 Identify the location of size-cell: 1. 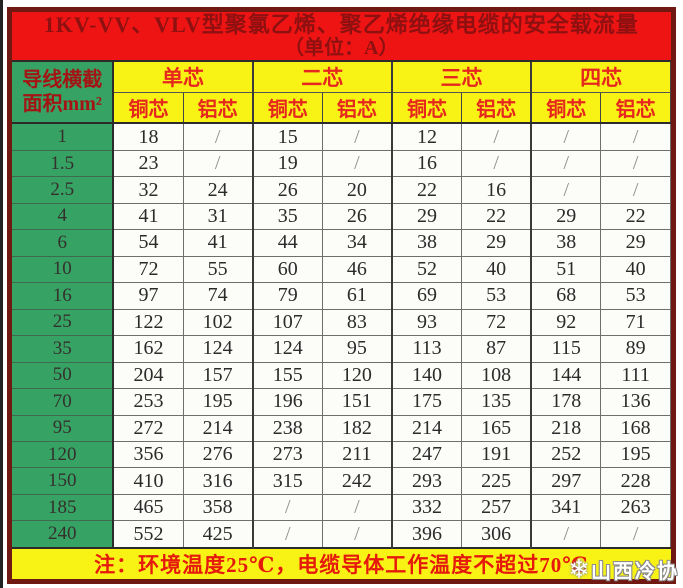
(63, 137).